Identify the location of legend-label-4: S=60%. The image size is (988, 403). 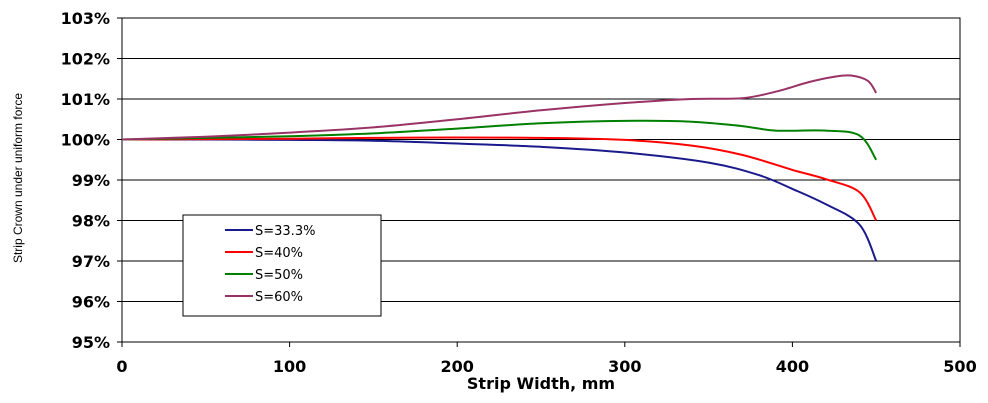
(279, 297).